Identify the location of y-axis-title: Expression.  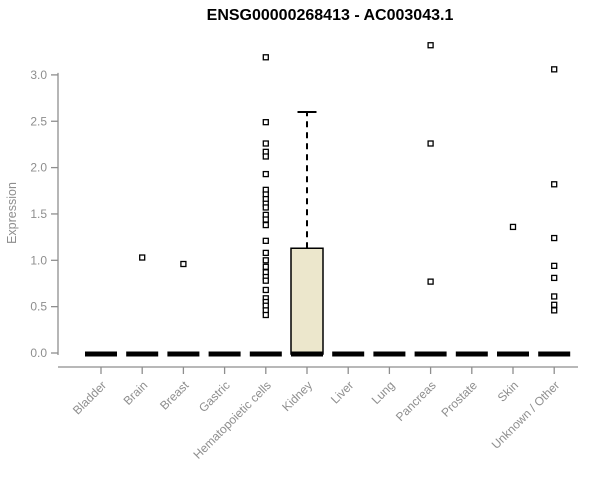
(12, 213).